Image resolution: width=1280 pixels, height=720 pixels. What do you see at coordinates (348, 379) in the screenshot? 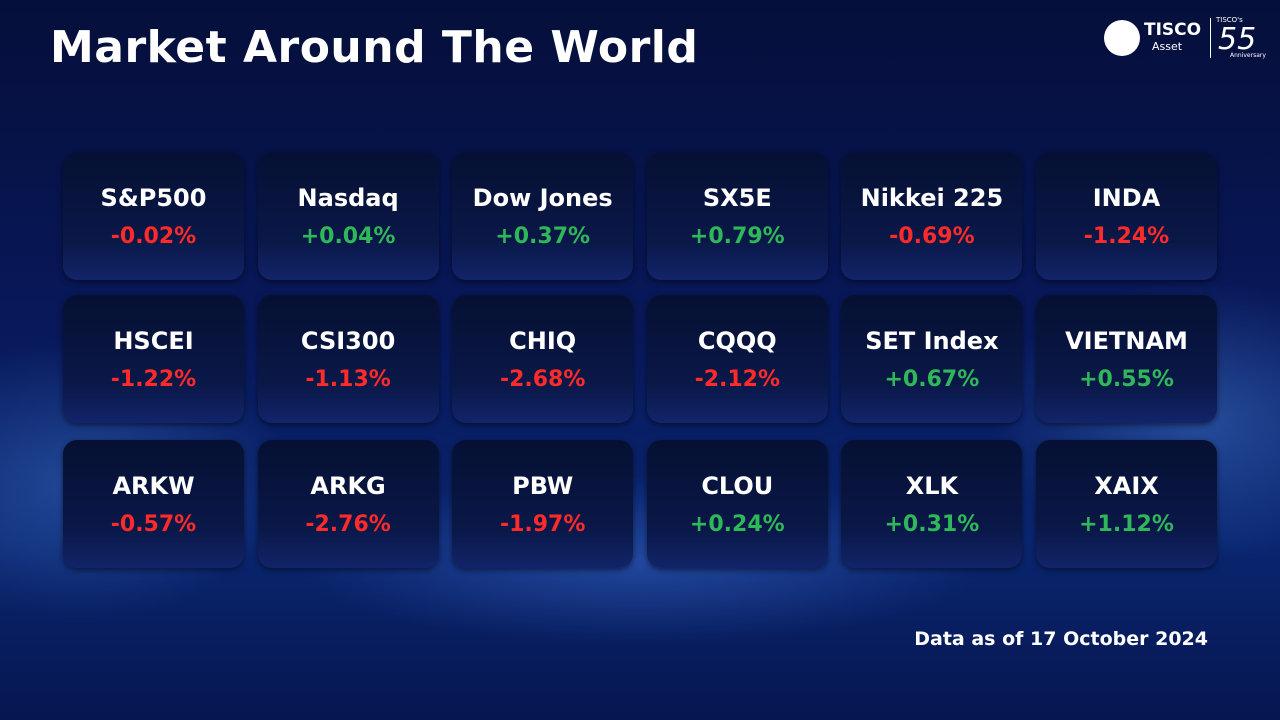
I see `market-change: -1.13%` at bounding box center [348, 379].